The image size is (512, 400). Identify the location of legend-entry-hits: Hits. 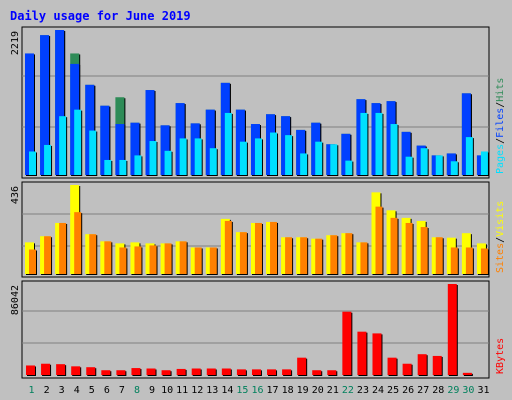
(500, 90).